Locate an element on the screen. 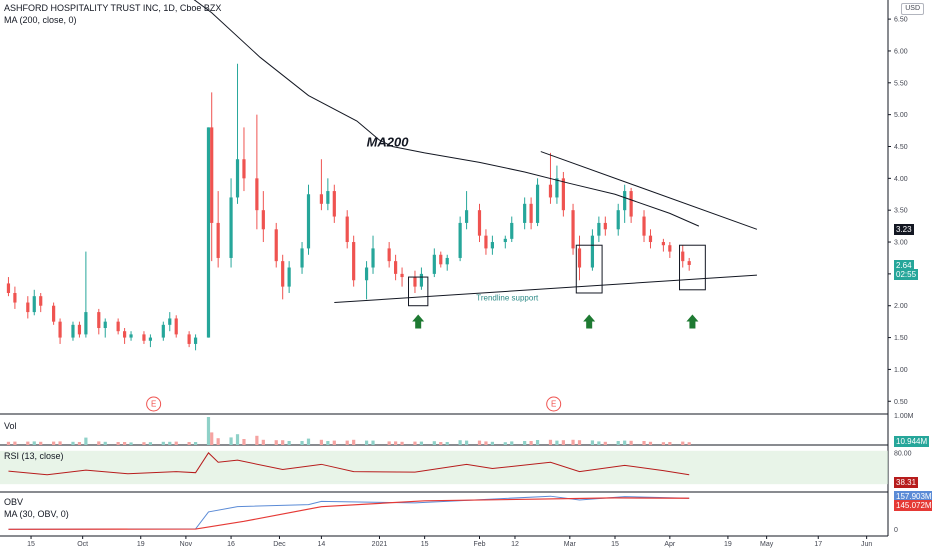 This screenshot has height=550, width=932. time-tick-label: Mar is located at coordinates (570, 544).